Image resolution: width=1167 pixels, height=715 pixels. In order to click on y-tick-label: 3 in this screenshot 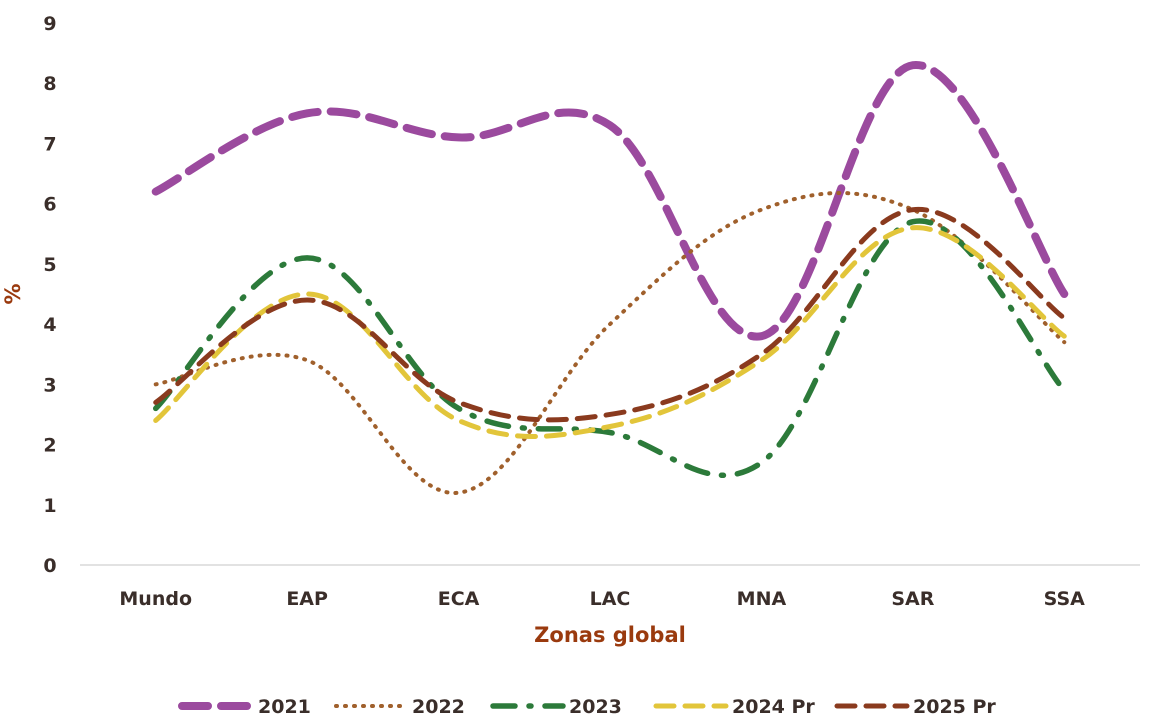, I will do `click(49, 385)`.